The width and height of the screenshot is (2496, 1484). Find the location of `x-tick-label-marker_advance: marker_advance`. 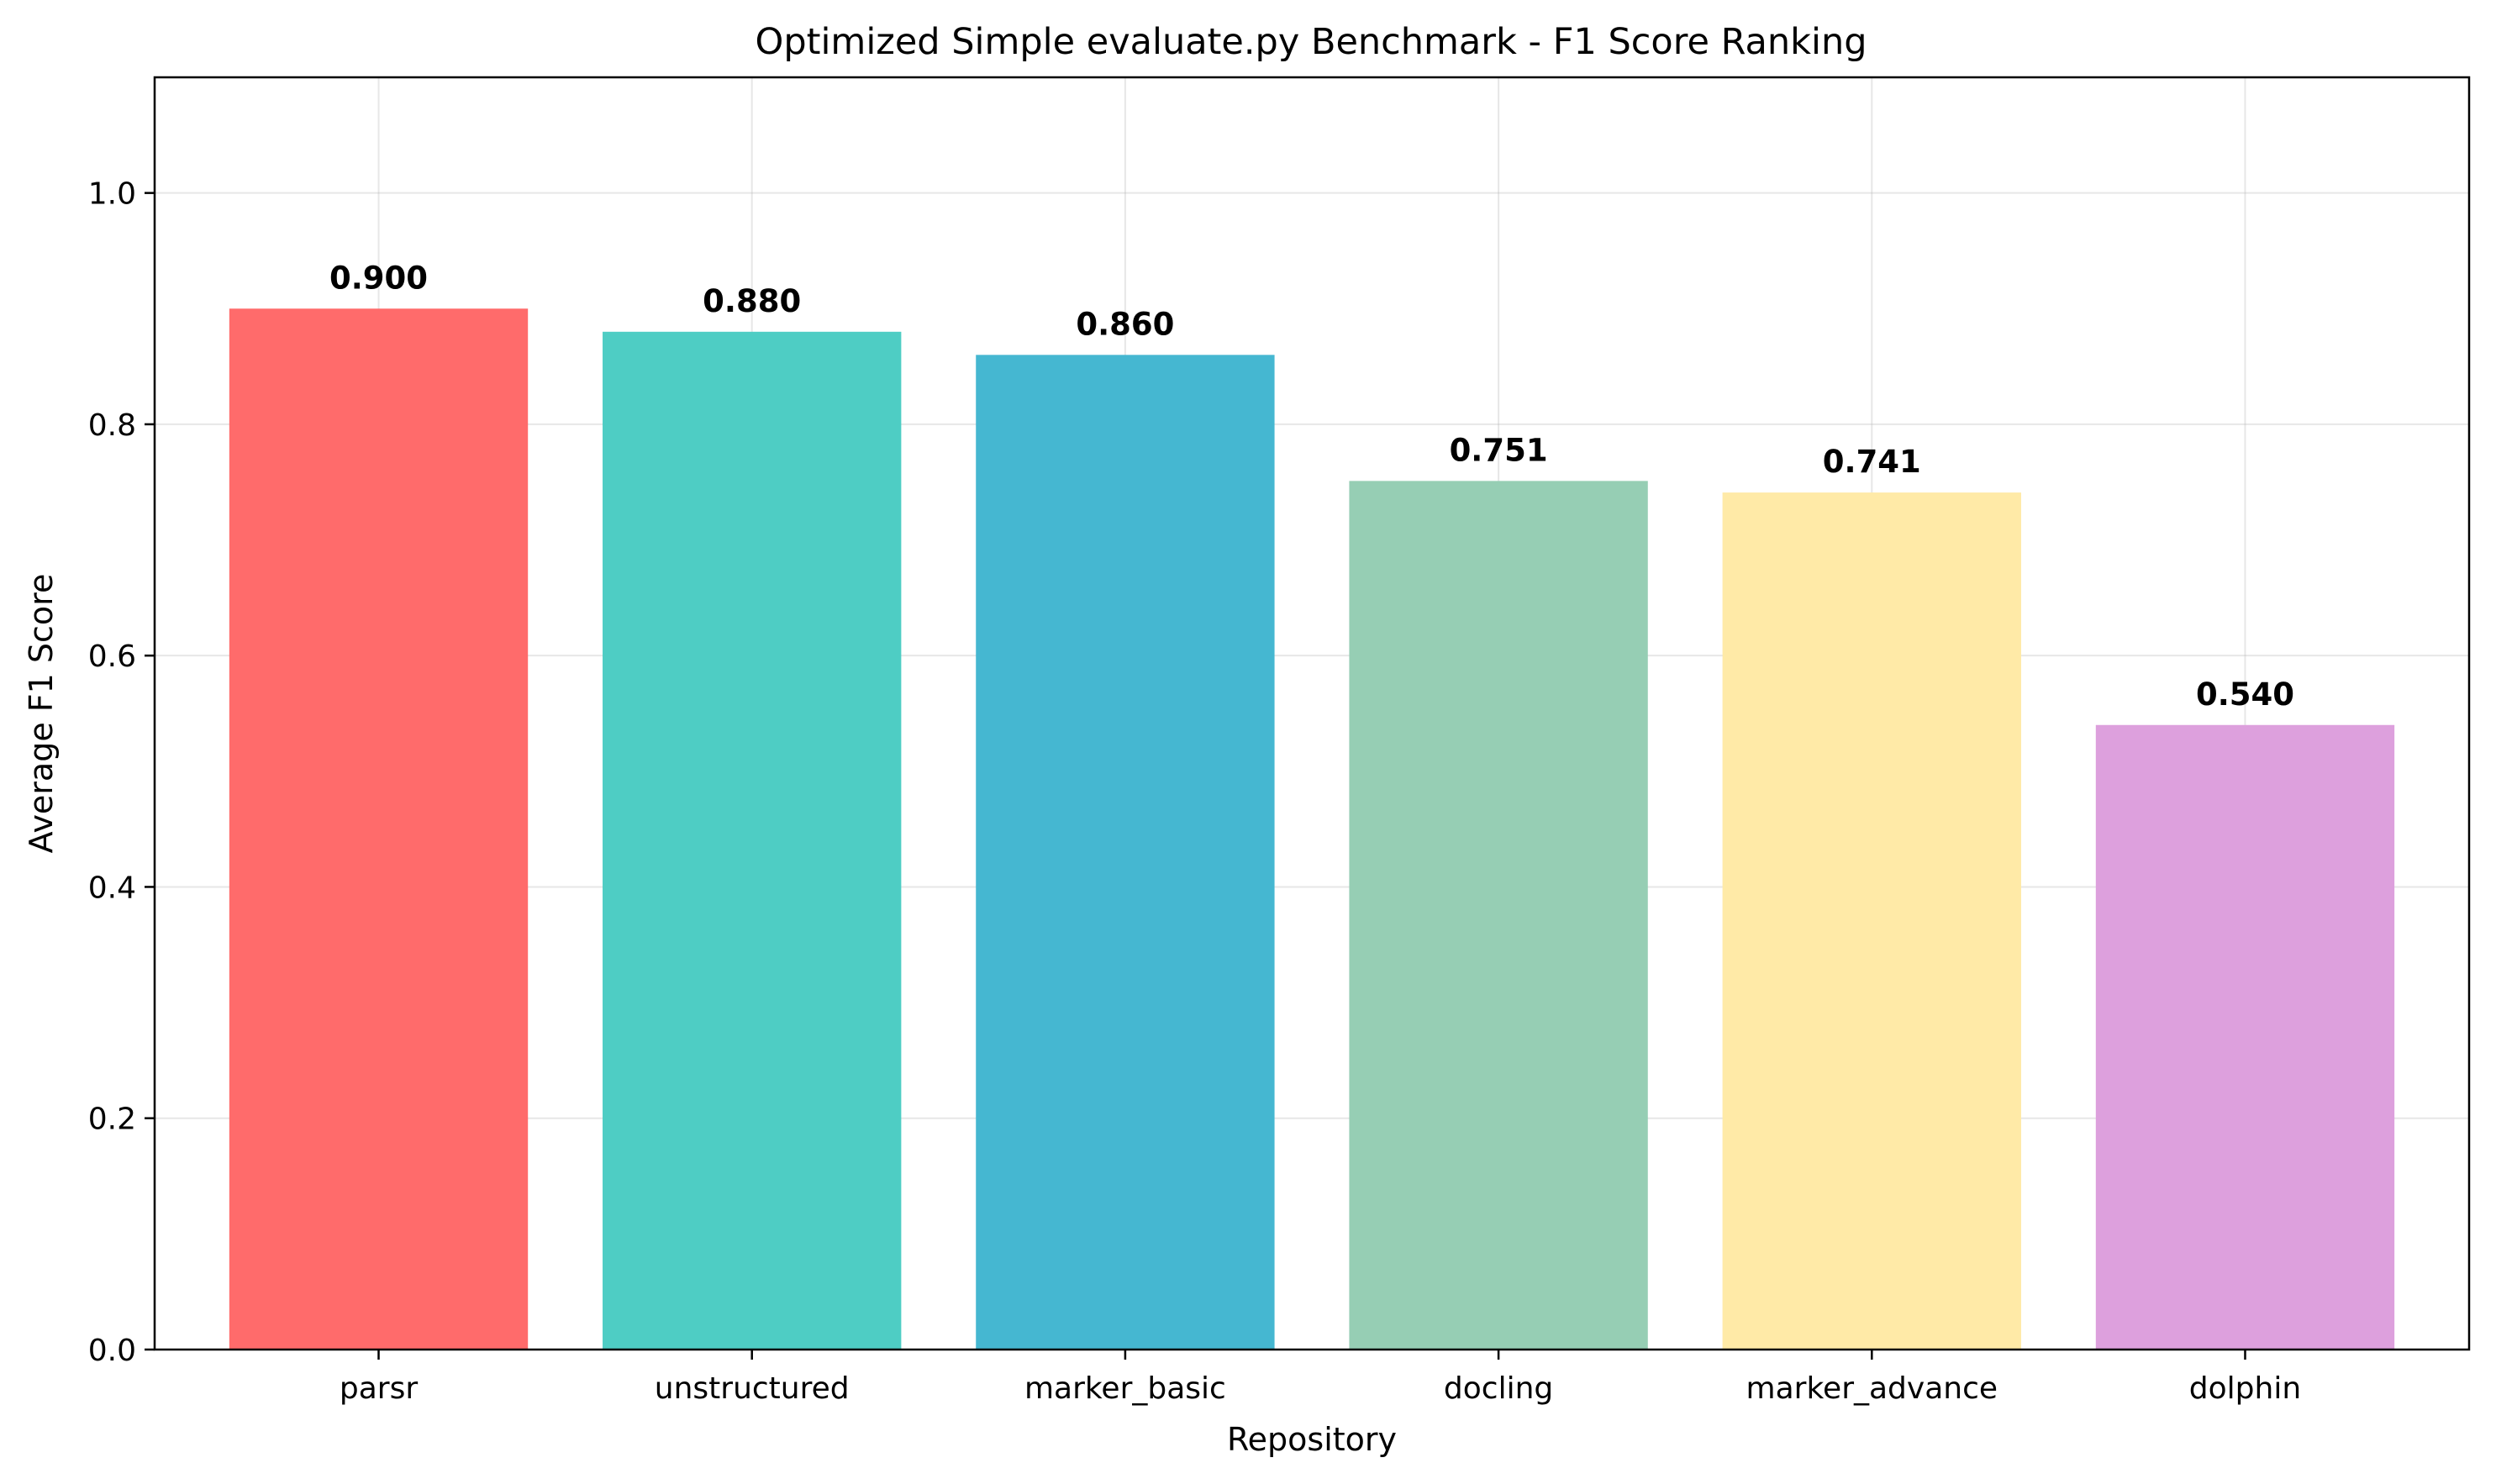

x-tick-label-marker_advance: marker_advance is located at coordinates (1872, 1388).